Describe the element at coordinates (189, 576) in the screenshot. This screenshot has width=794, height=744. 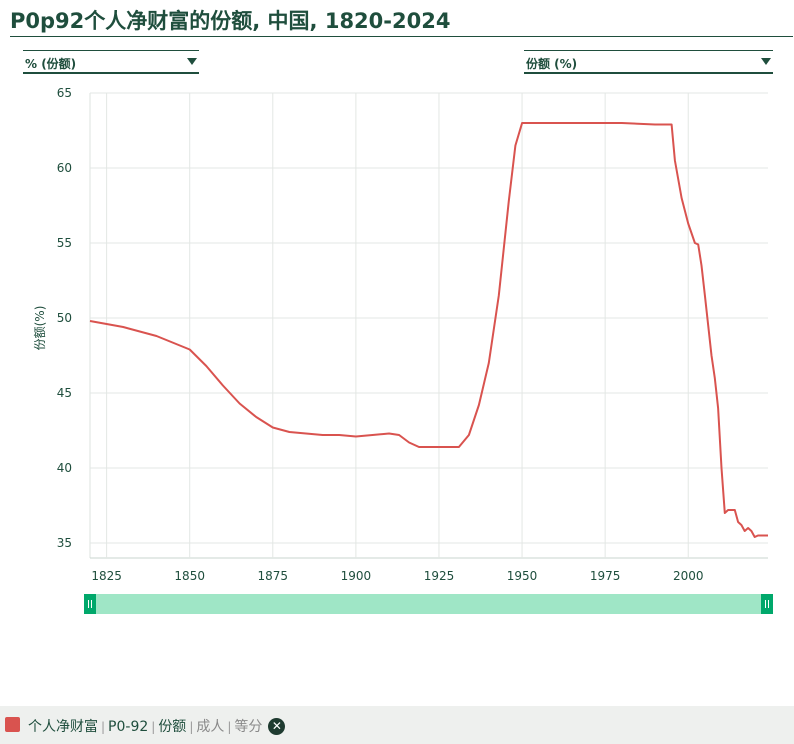
I see `x-tick-label: 1850` at that location.